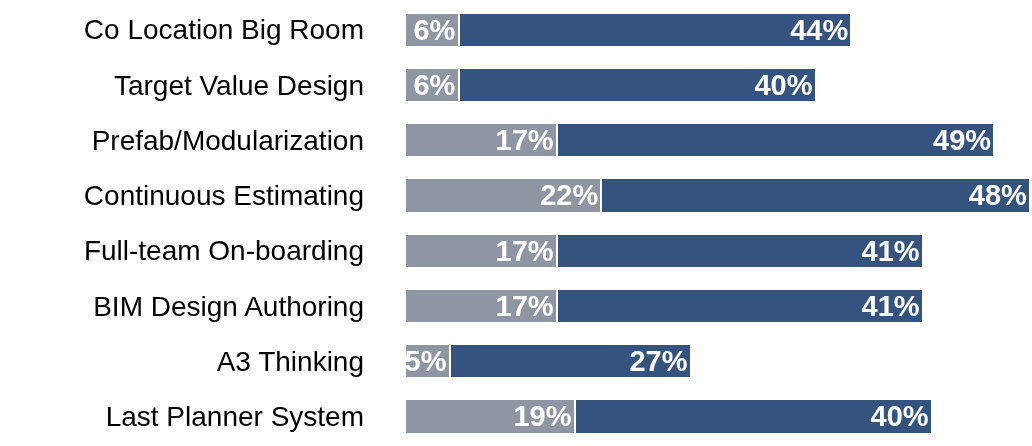 The image size is (1032, 446). I want to click on data-label: 44%, so click(819, 29).